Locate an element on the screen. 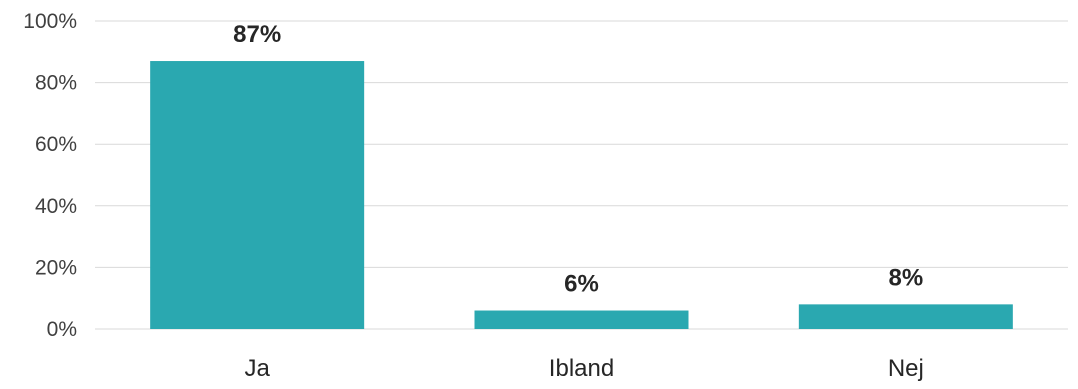  y-tick-label: 20% is located at coordinates (56, 267).